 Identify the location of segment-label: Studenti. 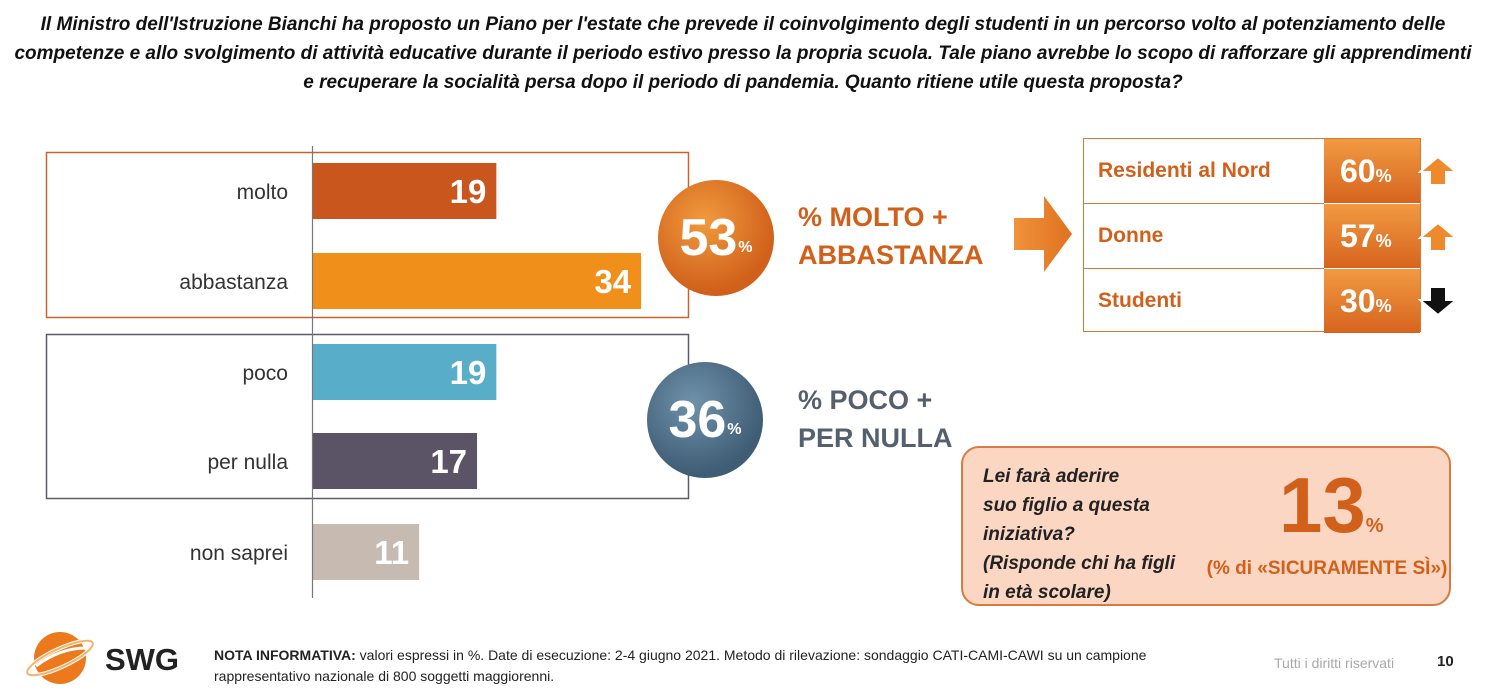
(1140, 300).